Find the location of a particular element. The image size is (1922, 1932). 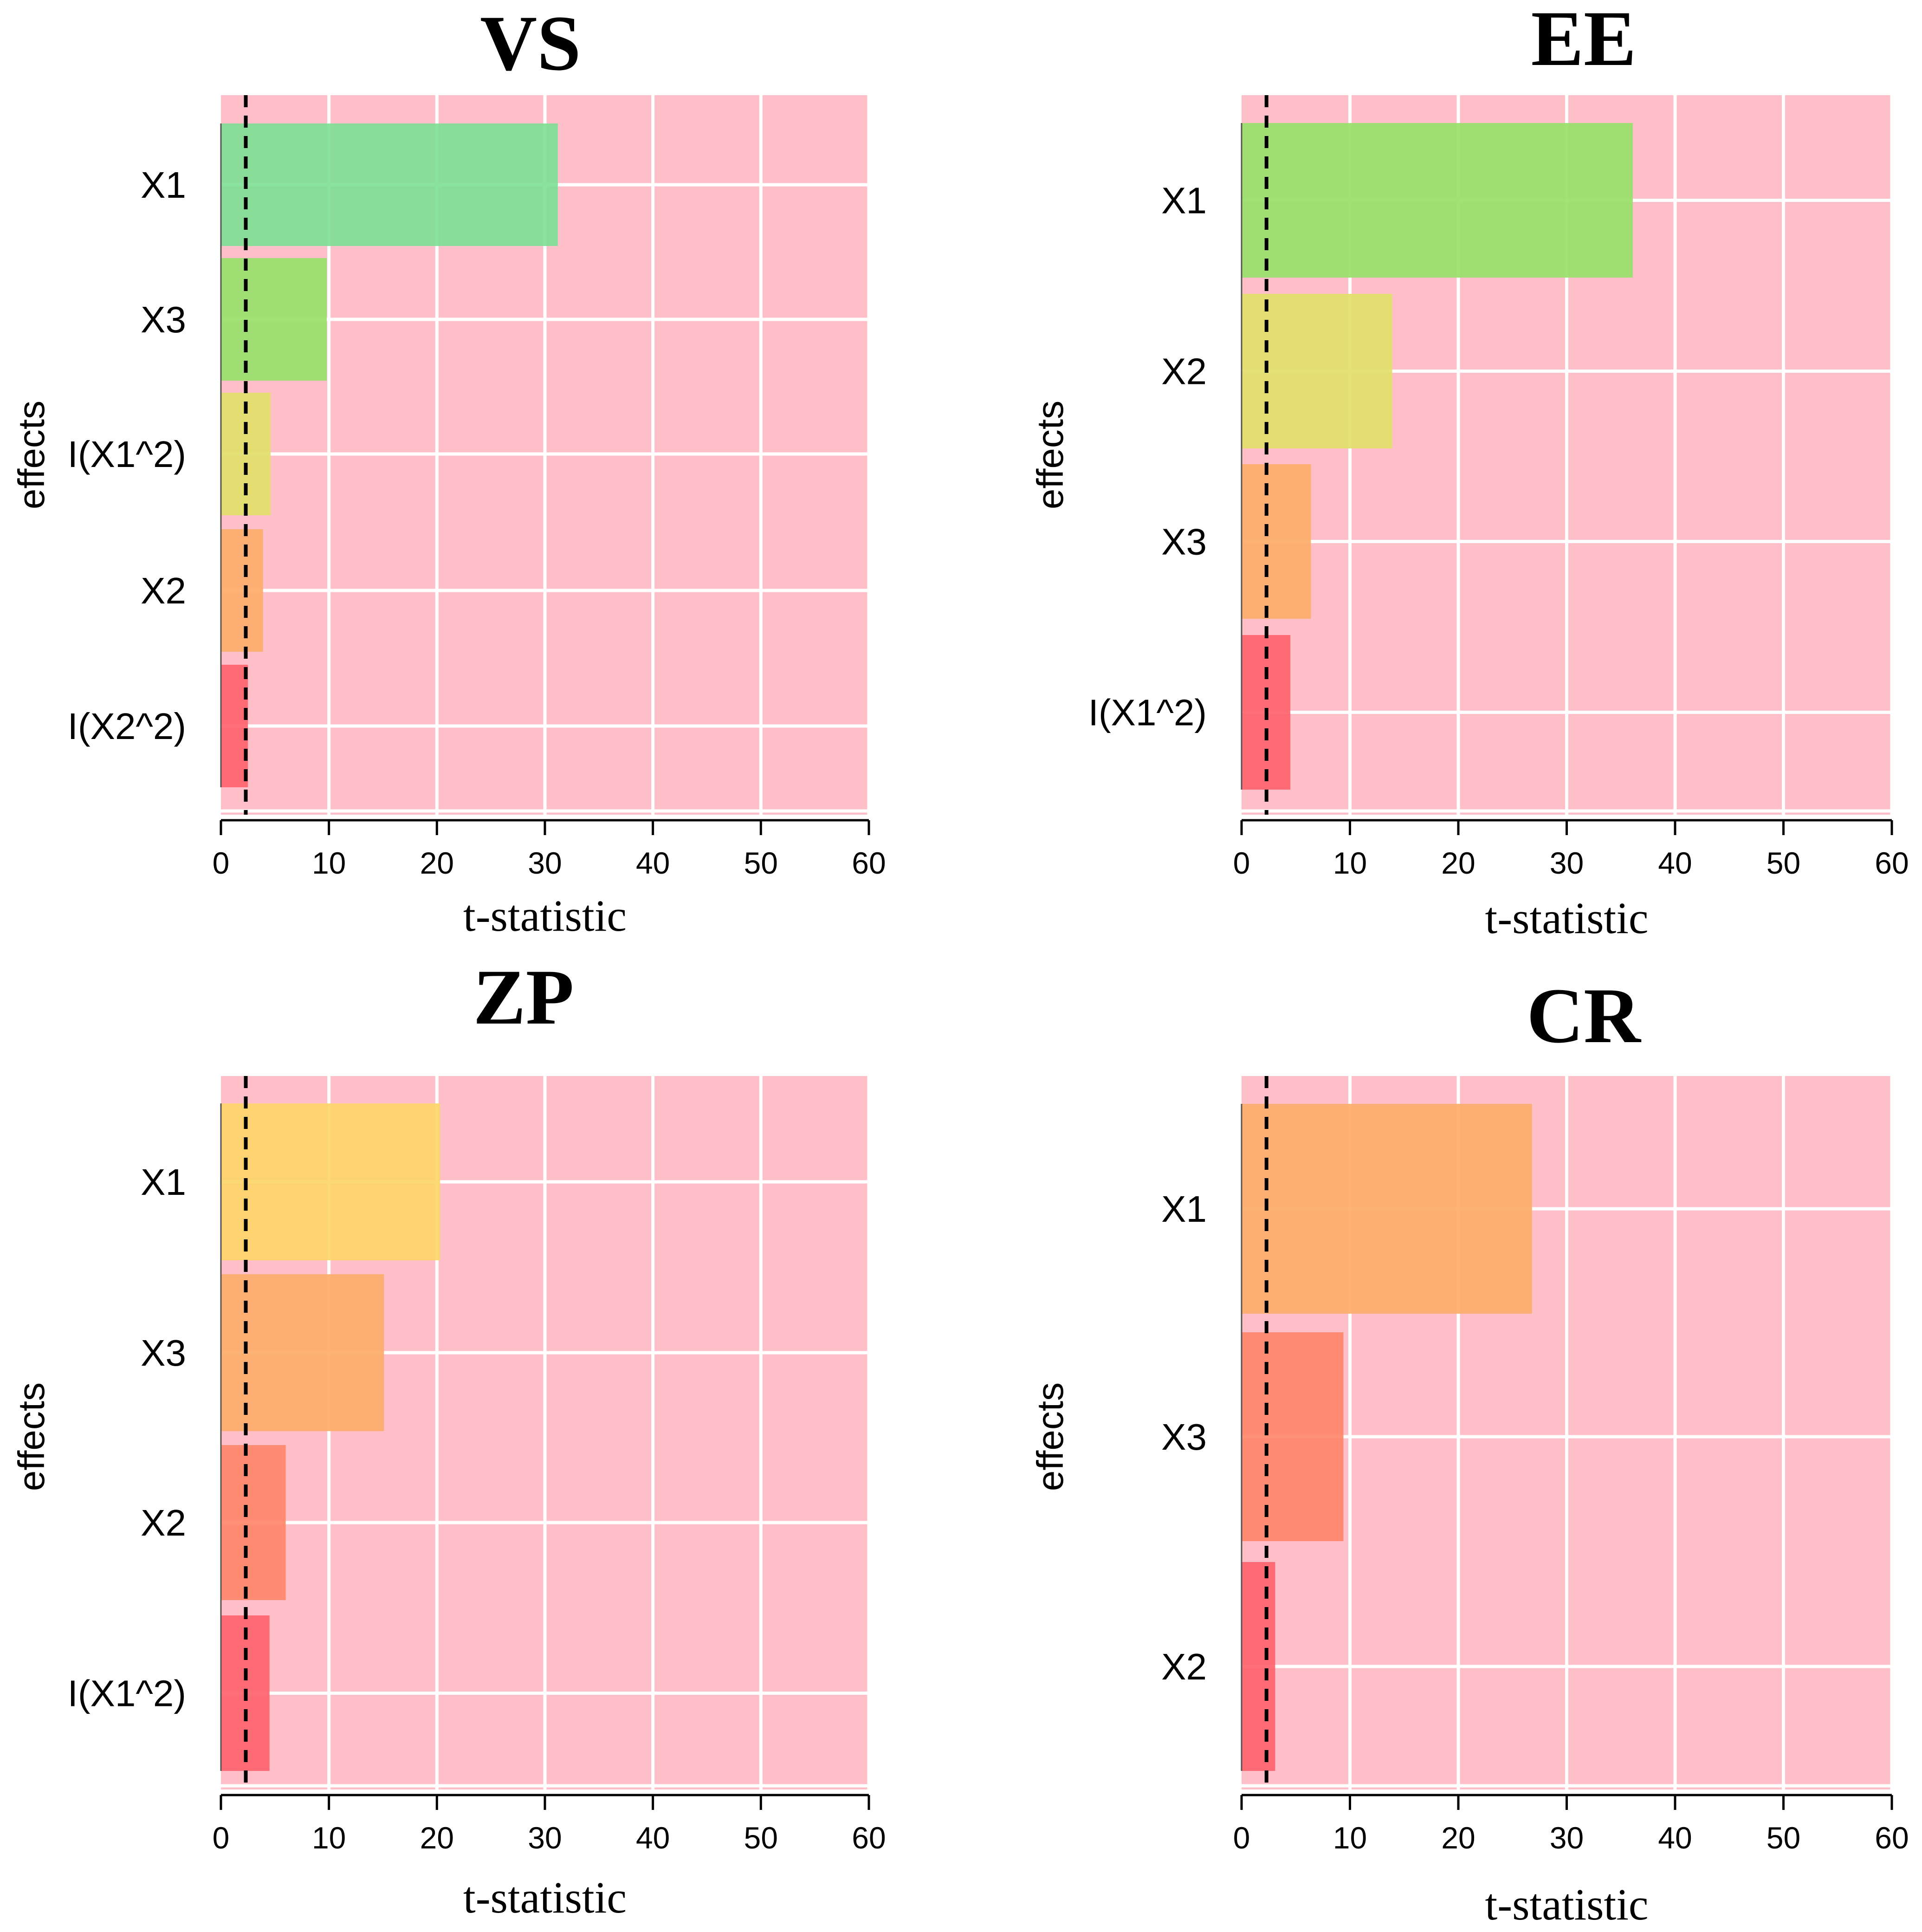

chart-title: VS is located at coordinates (530, 43).